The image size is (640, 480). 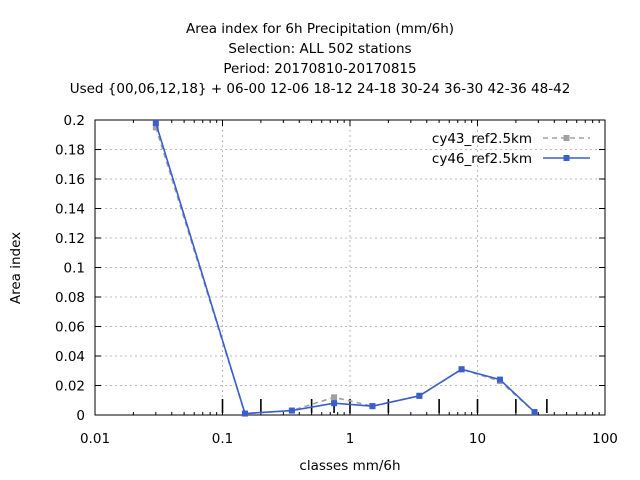 What do you see at coordinates (482, 139) in the screenshot?
I see `legend-label-0: cy43_ref2.5km` at bounding box center [482, 139].